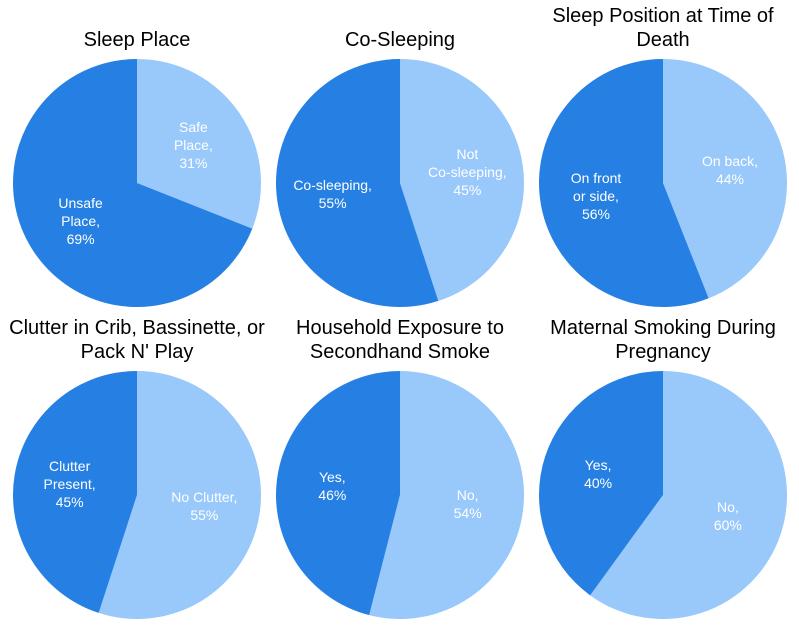  I want to click on slice-label: Safe Place, 31%, so click(193, 145).